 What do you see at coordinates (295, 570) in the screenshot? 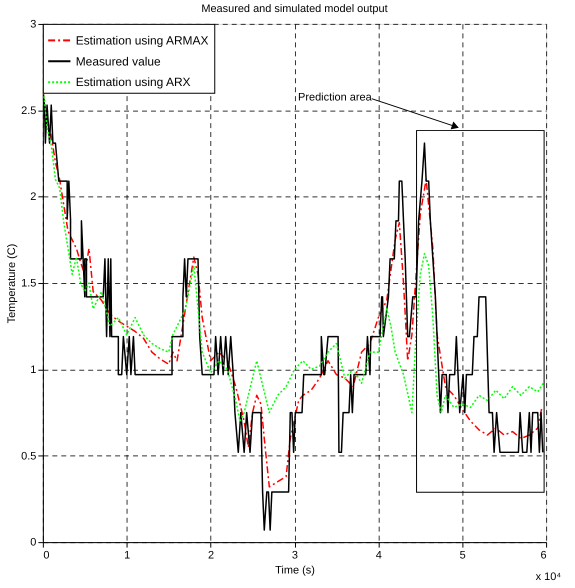
I see `x-axis-title: Time (s)` at bounding box center [295, 570].